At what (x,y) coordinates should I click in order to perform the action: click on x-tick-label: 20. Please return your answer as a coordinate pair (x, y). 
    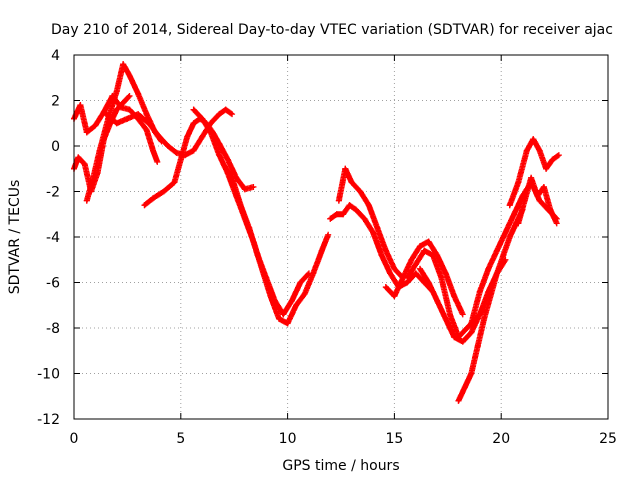
    Looking at the image, I should click on (501, 439).